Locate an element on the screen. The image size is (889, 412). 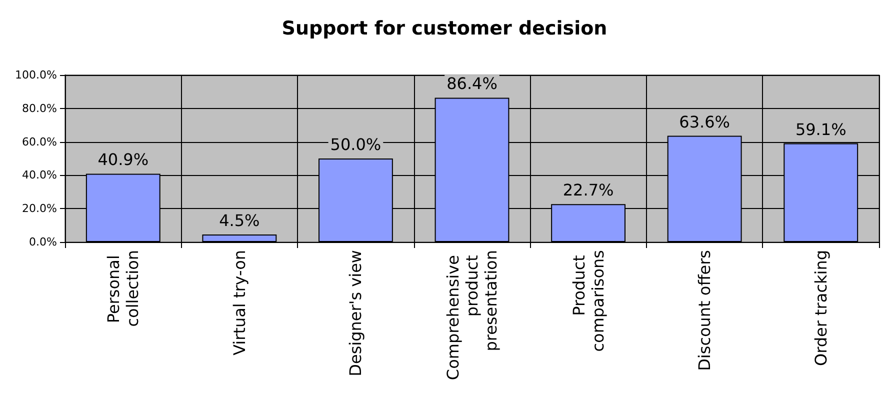
x-tick-label: Product comparisons is located at coordinates (588, 301).